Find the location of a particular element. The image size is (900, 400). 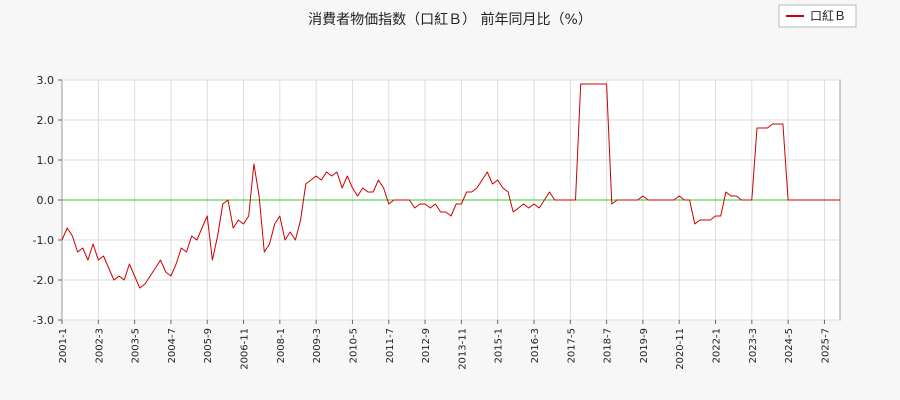

y-tick-label: -1.0 is located at coordinates (43, 240).